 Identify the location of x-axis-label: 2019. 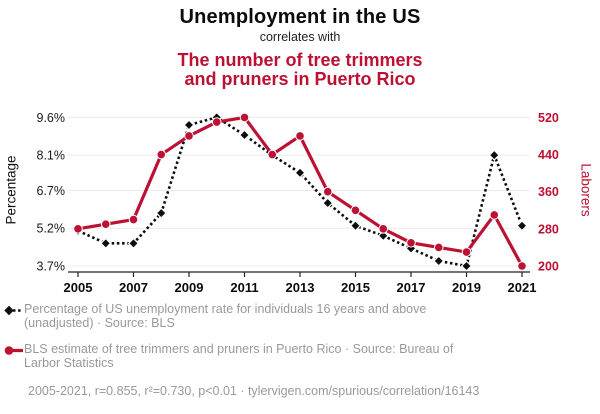
(466, 287).